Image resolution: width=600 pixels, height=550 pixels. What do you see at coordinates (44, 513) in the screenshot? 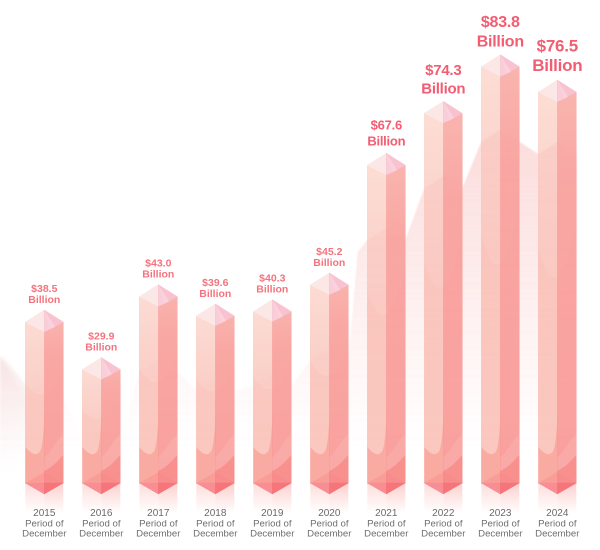
I see `svg-text: 2015` at bounding box center [44, 513].